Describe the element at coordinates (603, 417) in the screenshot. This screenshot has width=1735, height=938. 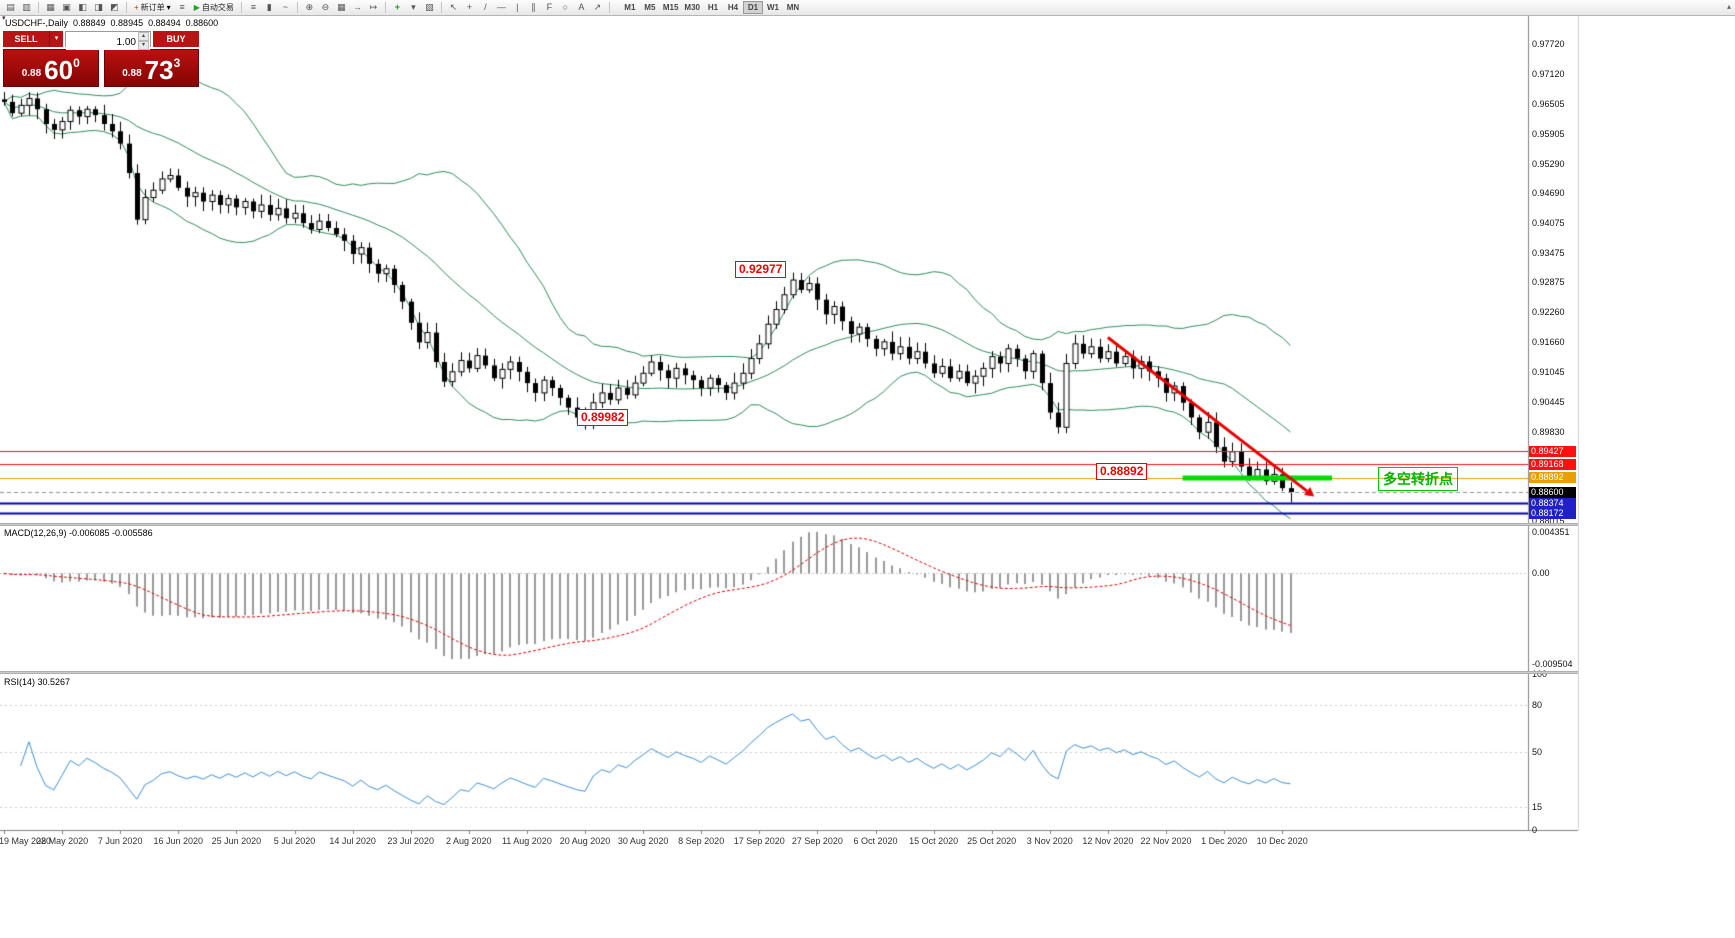
I see `price-annotation-low: 0.89982` at that location.